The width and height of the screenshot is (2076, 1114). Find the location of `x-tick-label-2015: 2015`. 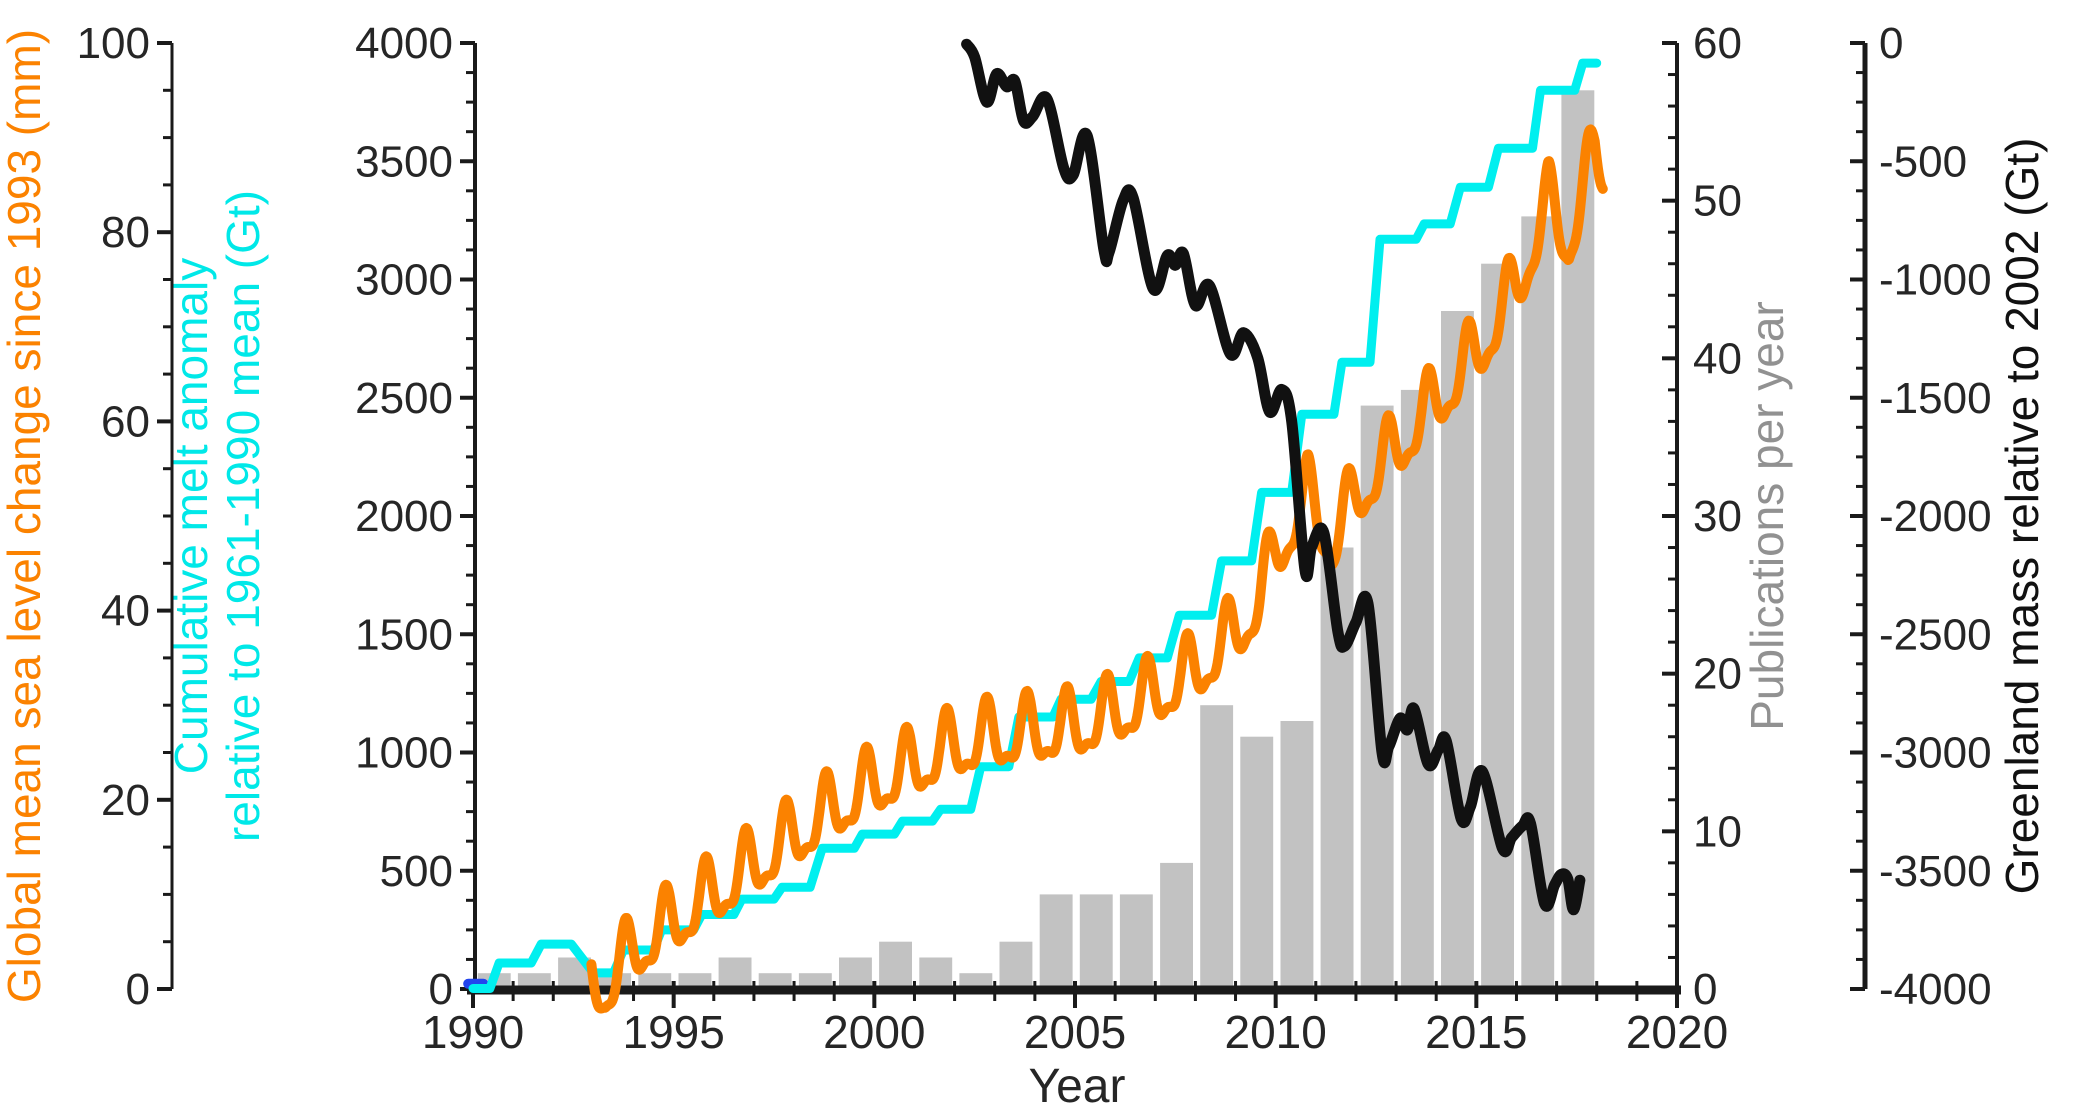

x-tick-label-2015: 2015 is located at coordinates (1476, 1032).